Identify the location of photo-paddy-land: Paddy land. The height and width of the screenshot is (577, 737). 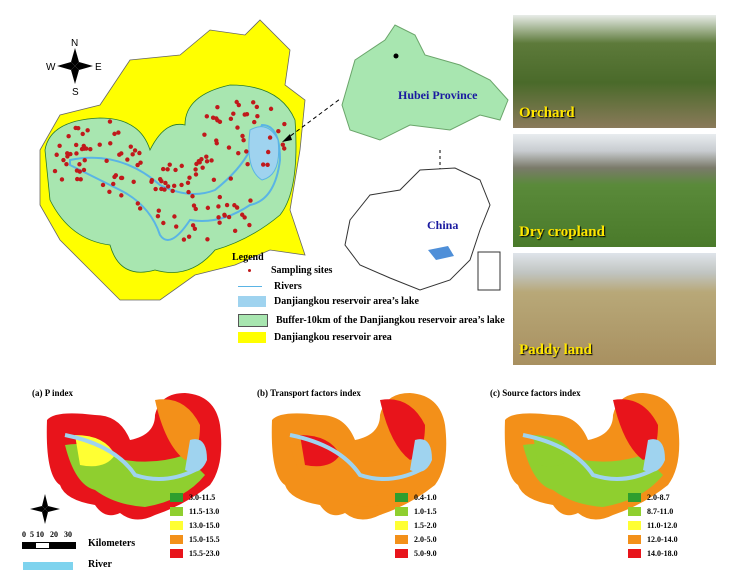
(614, 309).